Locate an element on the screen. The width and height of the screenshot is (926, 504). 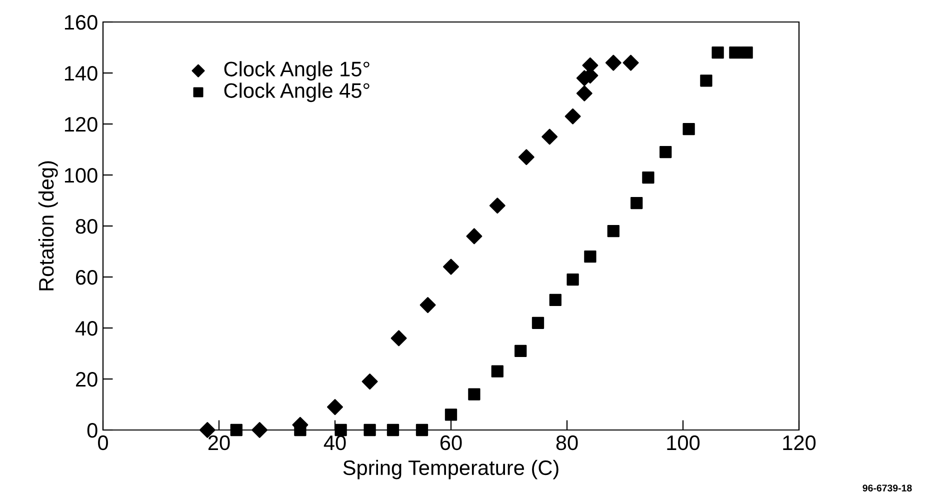
x-tick-label: 20 is located at coordinates (219, 442).